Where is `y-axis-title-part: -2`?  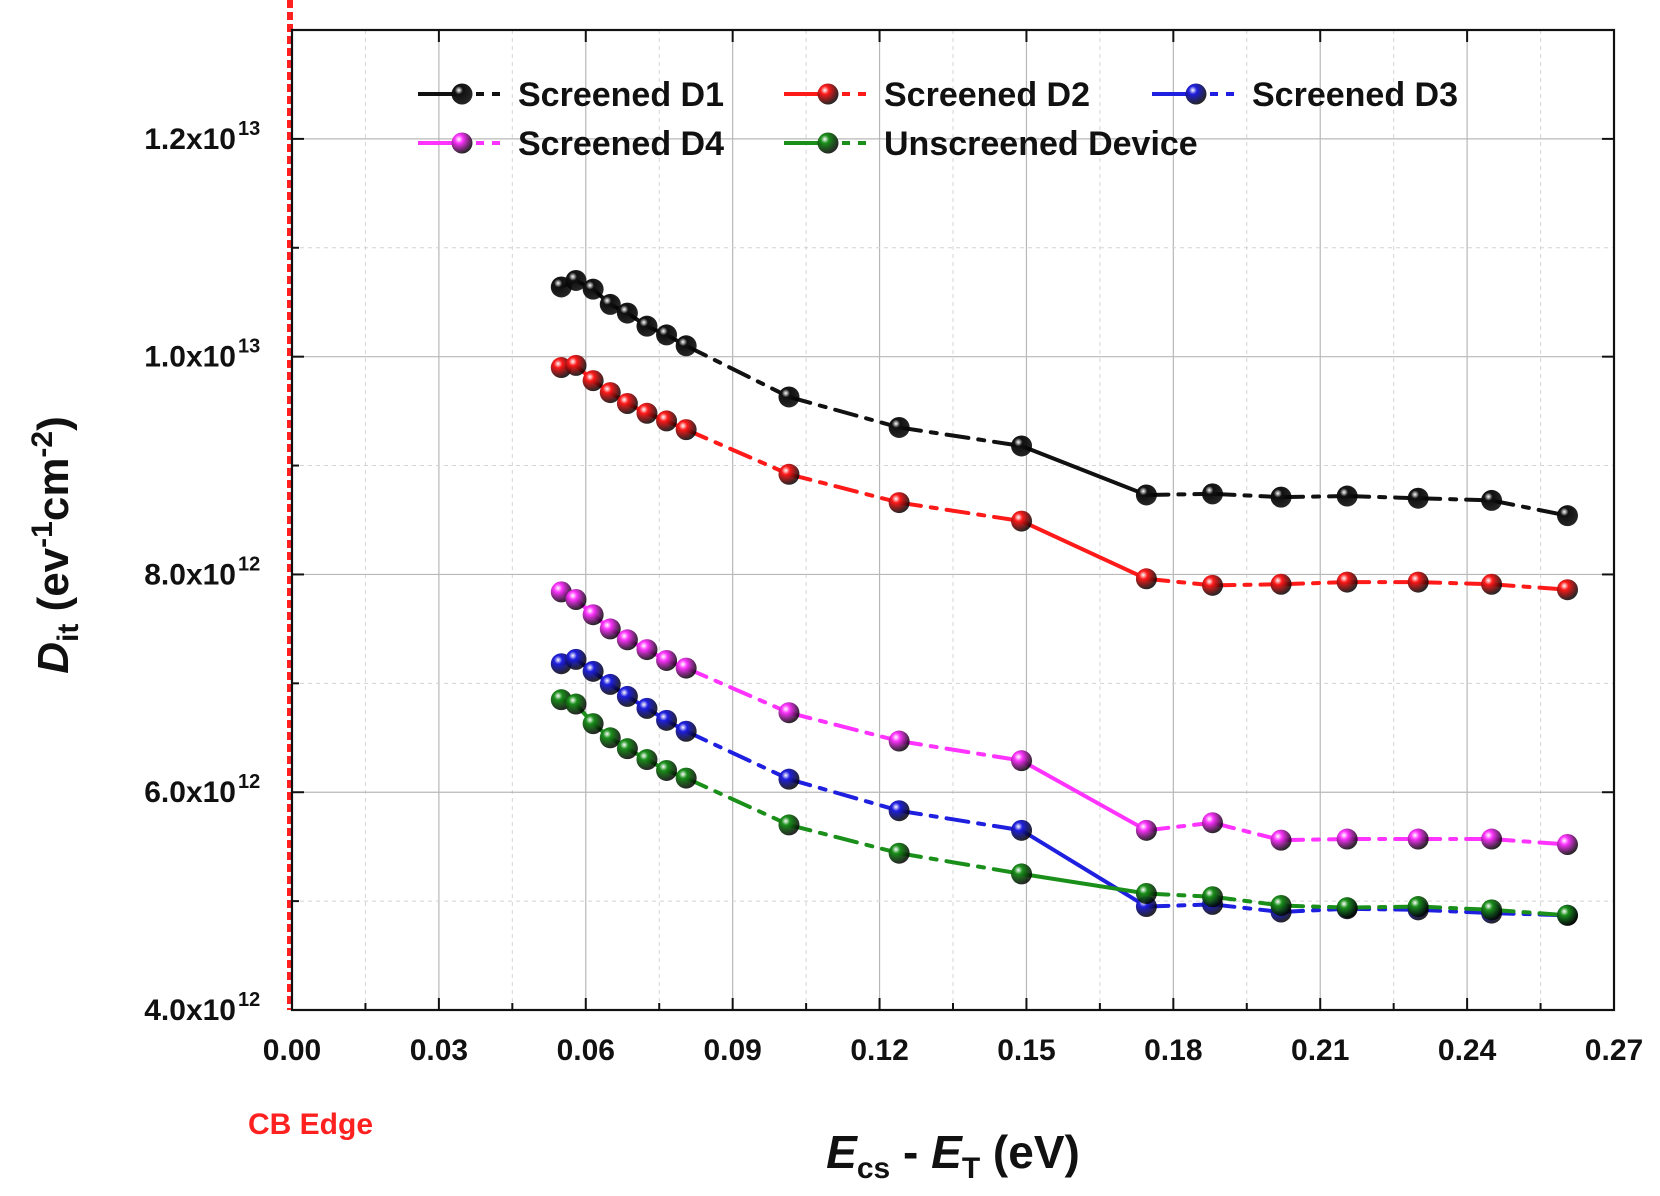
y-axis-title-part: -2 is located at coordinates (42, 444).